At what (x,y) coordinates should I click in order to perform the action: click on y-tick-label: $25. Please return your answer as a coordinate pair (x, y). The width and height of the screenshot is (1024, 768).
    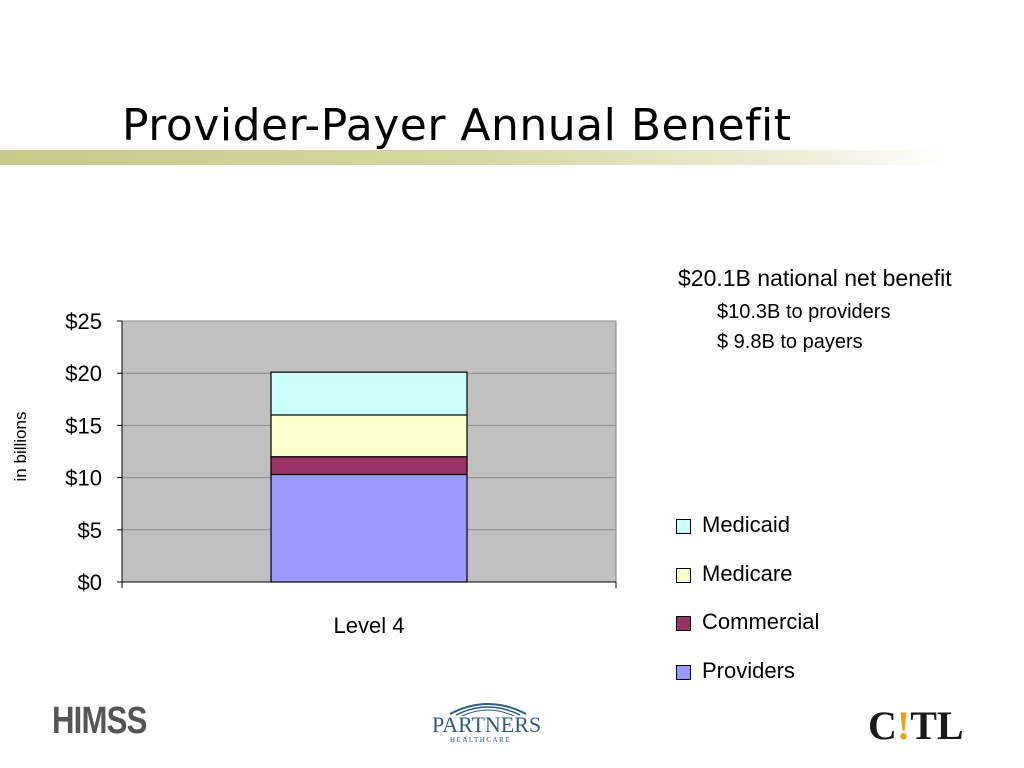
    Looking at the image, I should click on (83, 321).